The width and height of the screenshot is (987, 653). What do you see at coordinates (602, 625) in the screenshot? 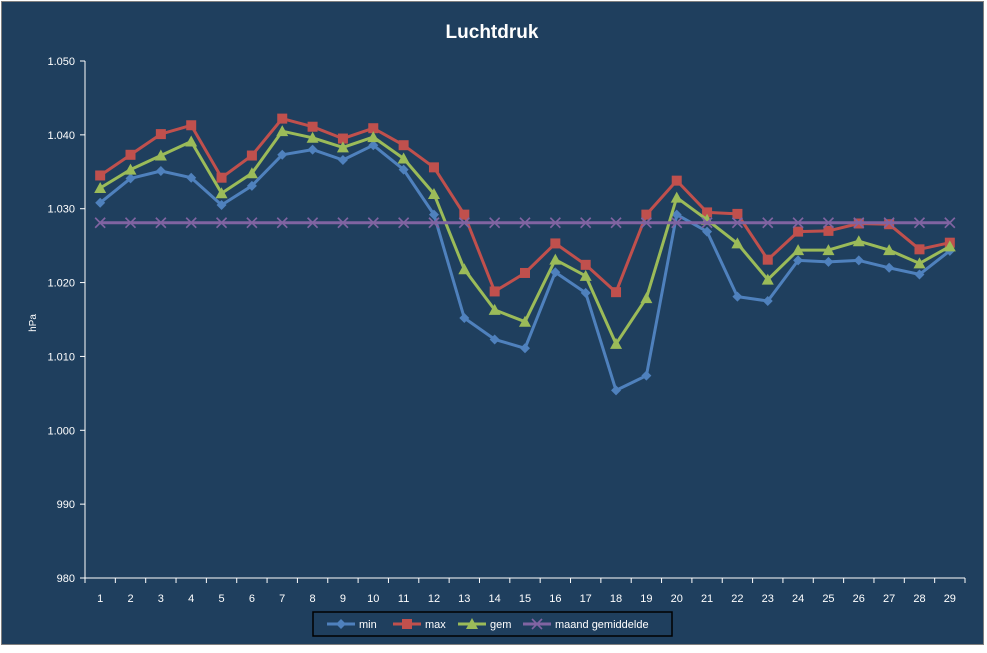
I see `legend-label: maand gemiddelde` at bounding box center [602, 625].